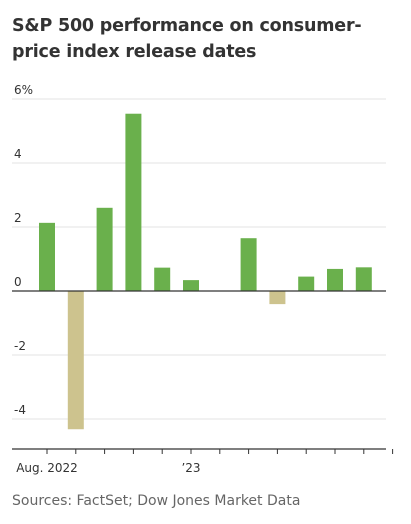 This screenshot has height=524, width=411. Describe the element at coordinates (20, 410) in the screenshot. I see `y-tick-label: -4` at that location.